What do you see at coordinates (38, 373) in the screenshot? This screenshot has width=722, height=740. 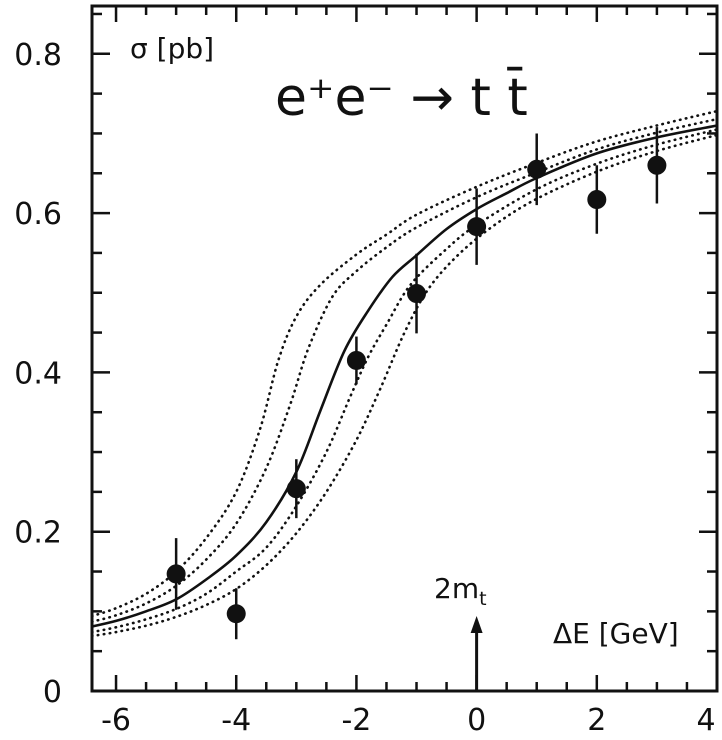 I see `y-tick-label: 0.4` at bounding box center [38, 373].